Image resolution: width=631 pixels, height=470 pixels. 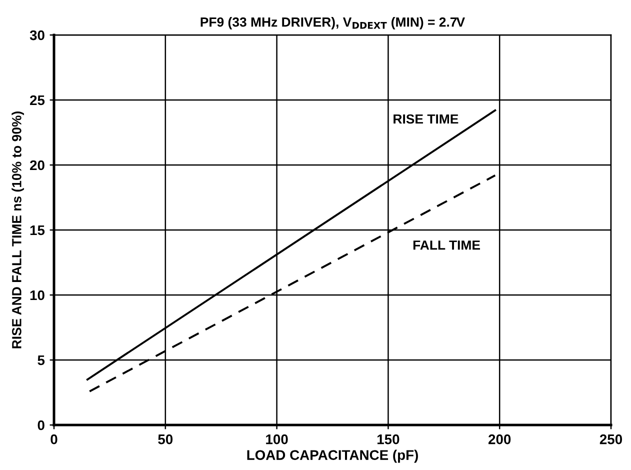 What do you see at coordinates (332, 23) in the screenshot?
I see `chart-title: PF9 (33 MHz DRIVER), V$_{DDEXT}$ (MIN) = 2.7V` at bounding box center [332, 23].